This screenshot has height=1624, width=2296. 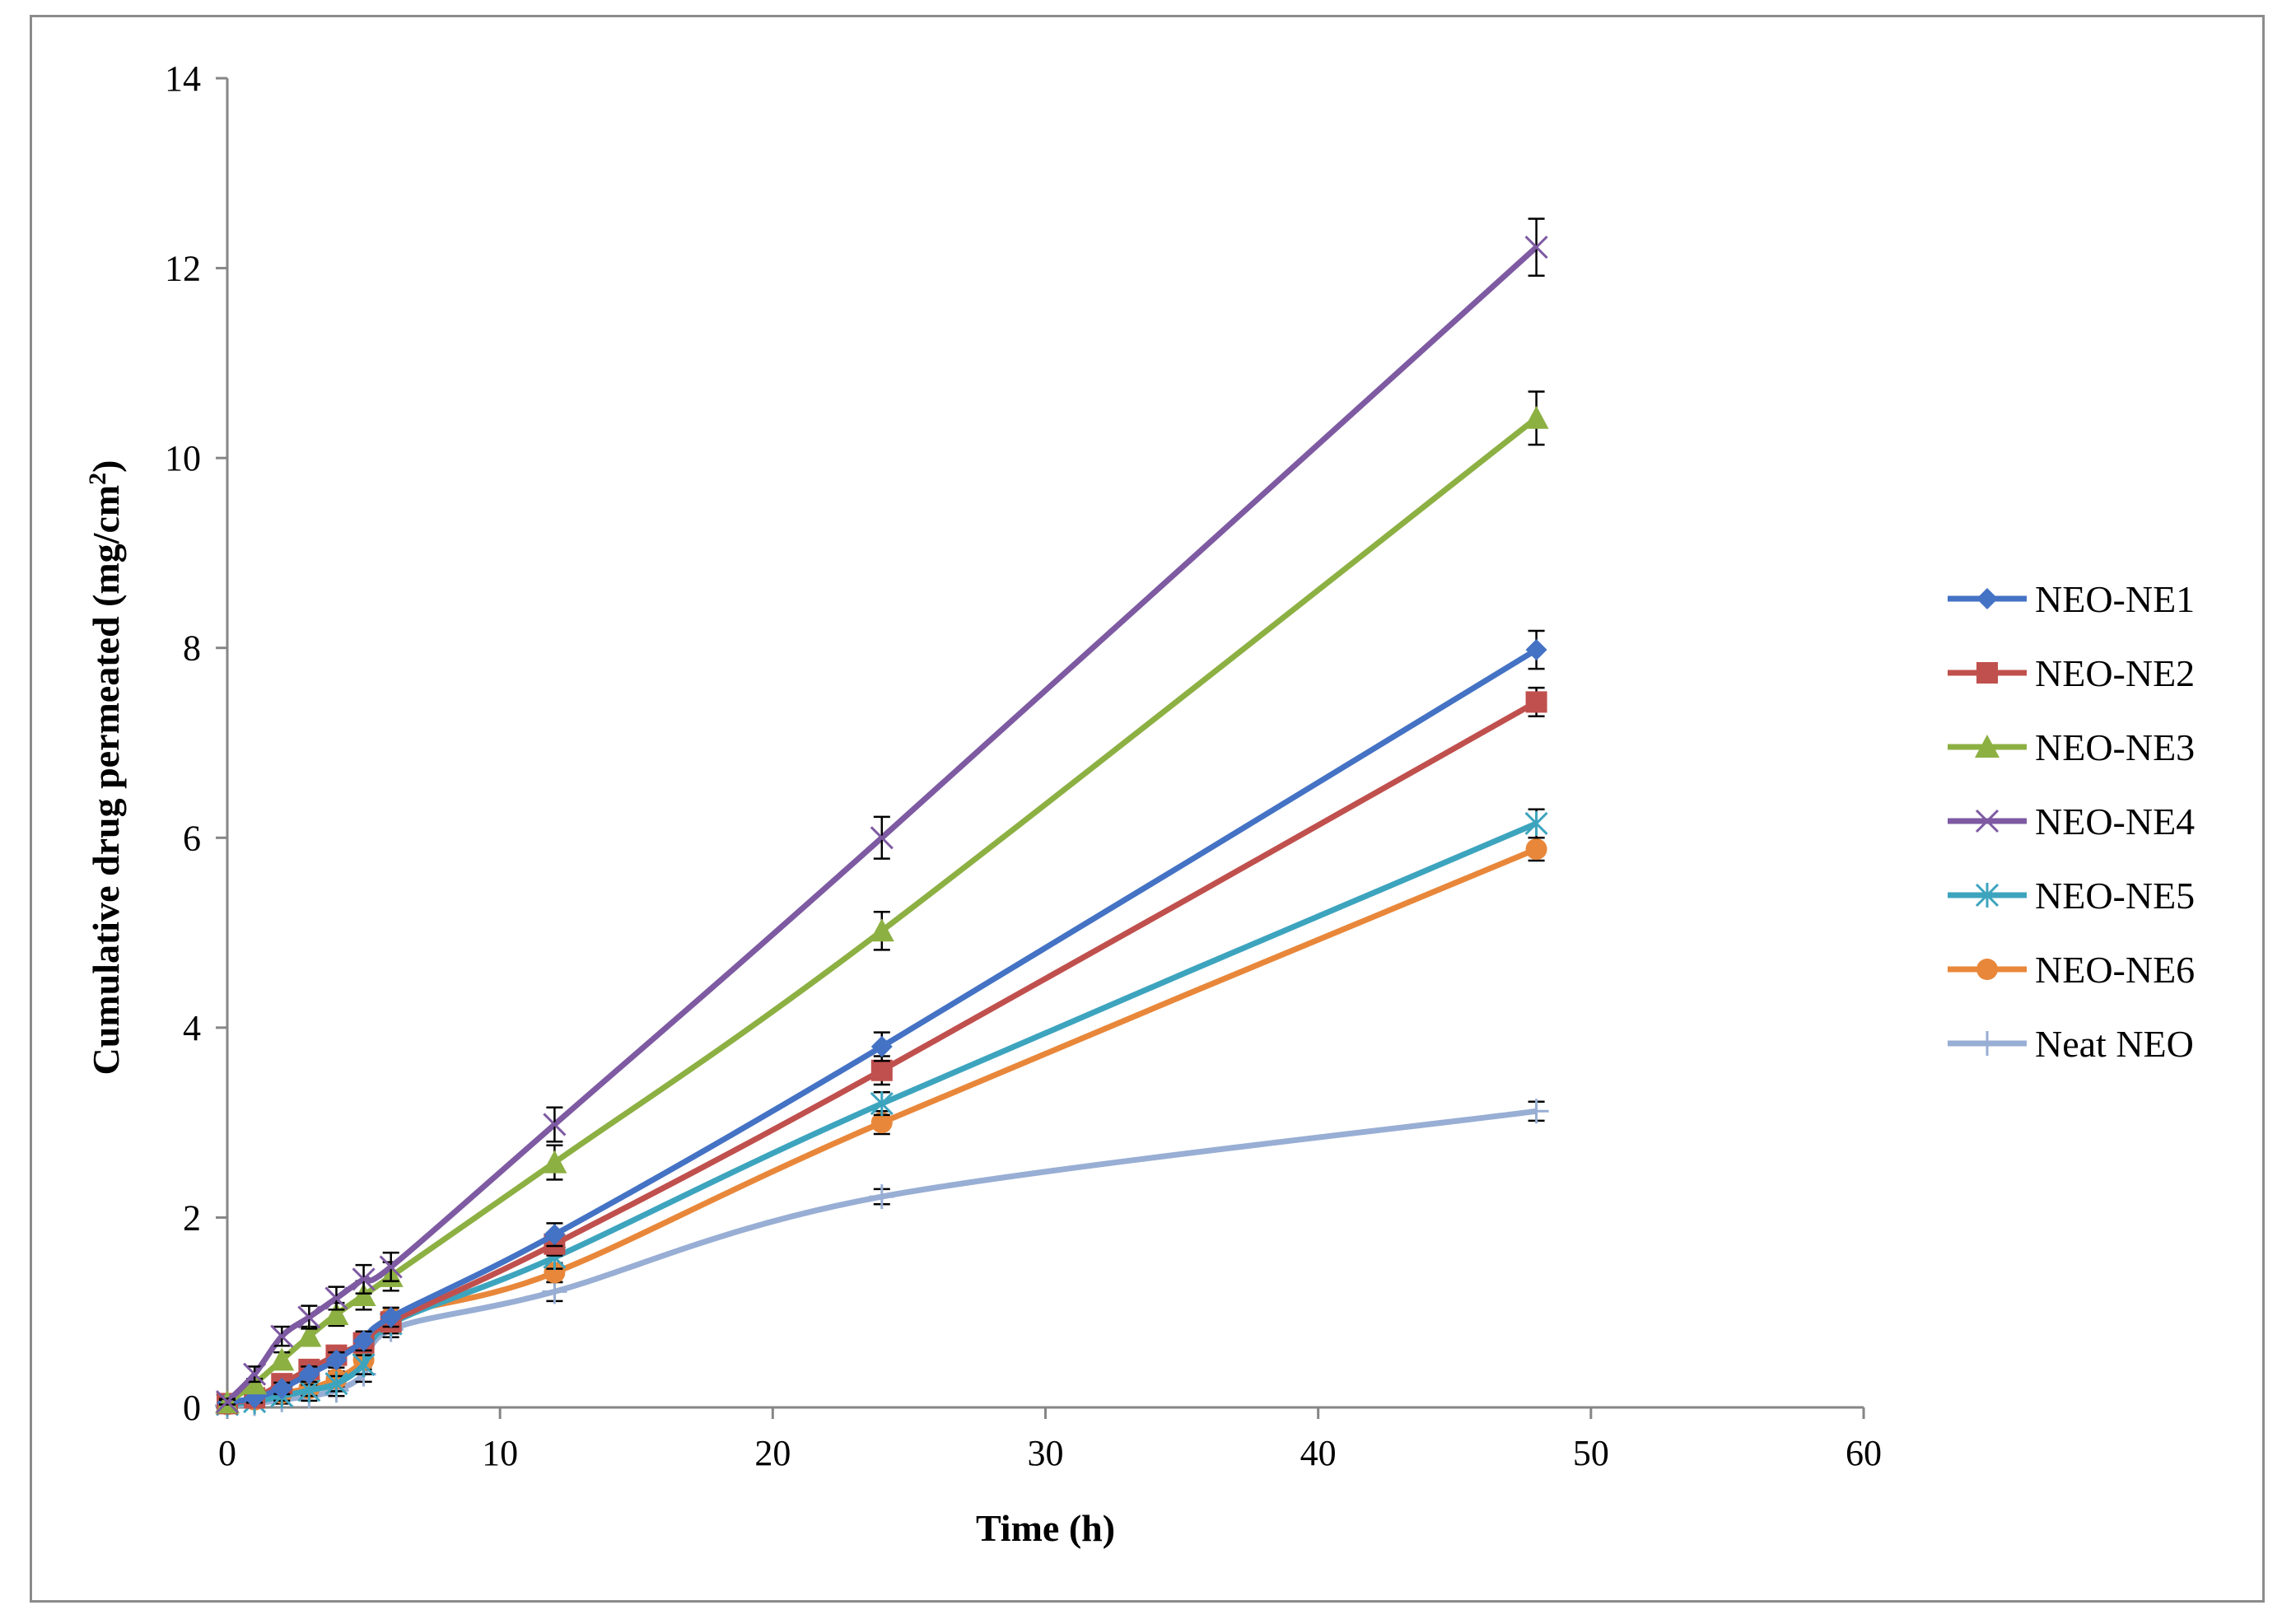 I want to click on x-axis-title: Time (h), so click(x=1045, y=1528).